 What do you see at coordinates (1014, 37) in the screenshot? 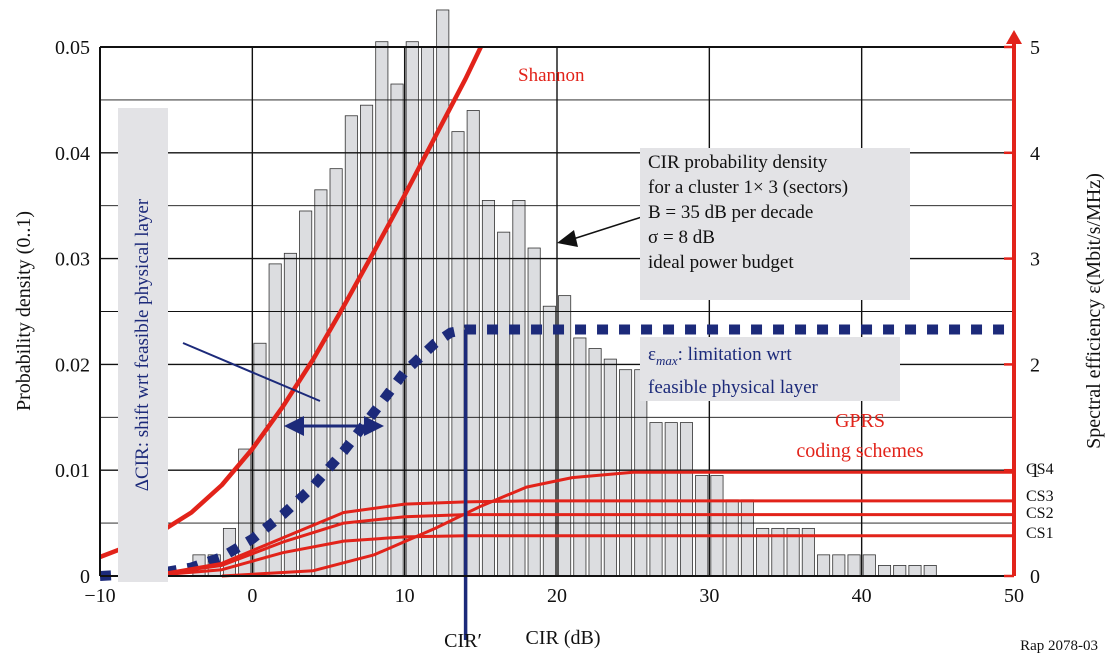
I see `right-axis-arrow` at bounding box center [1014, 37].